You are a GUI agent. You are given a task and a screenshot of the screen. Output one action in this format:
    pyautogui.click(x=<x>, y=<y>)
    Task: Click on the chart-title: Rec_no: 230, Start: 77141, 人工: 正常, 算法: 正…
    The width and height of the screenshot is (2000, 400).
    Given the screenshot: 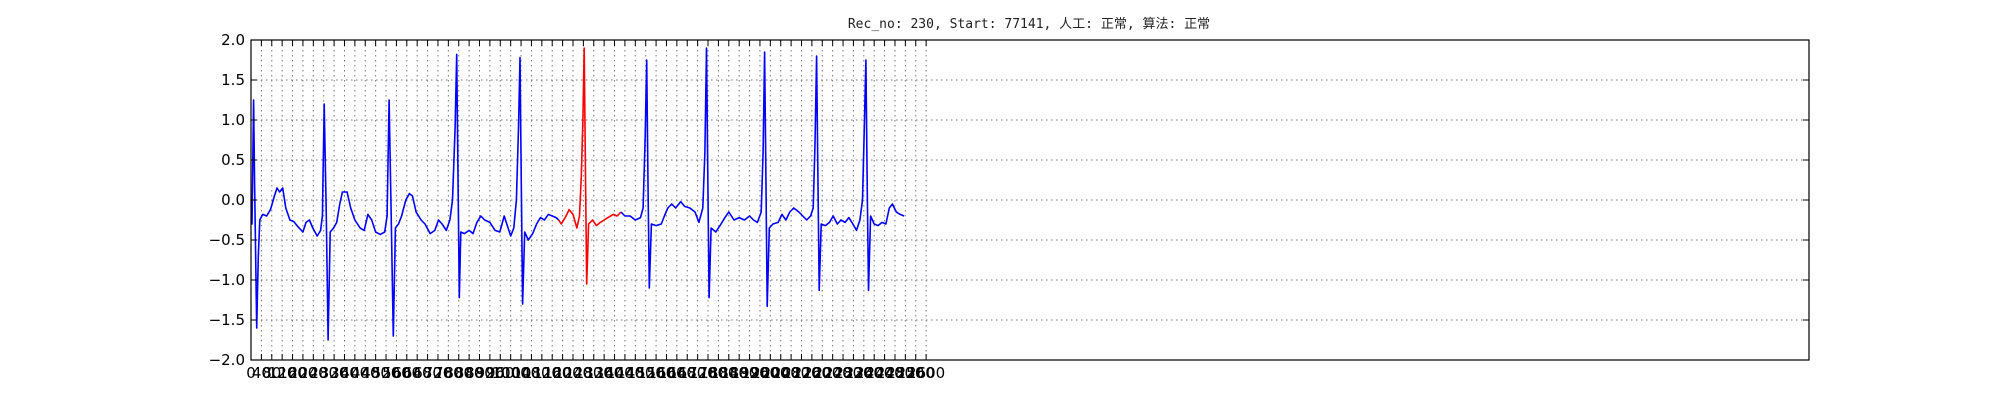 What is the action you would take?
    pyautogui.click(x=1029, y=24)
    